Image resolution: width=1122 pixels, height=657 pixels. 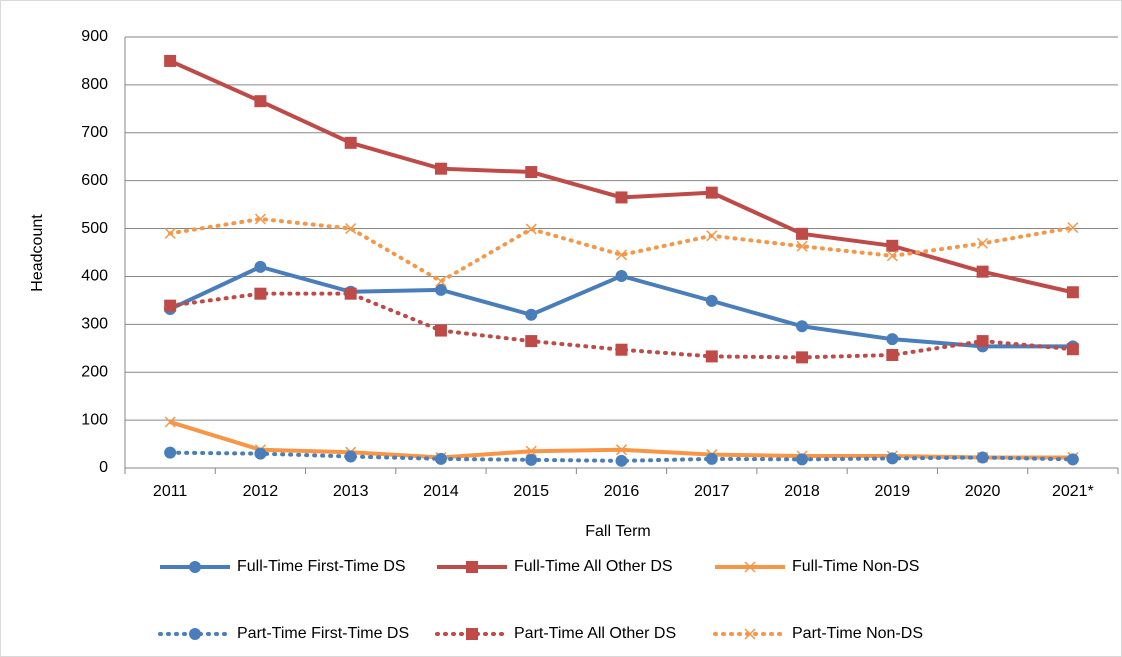 What do you see at coordinates (855, 566) in the screenshot?
I see `legend-label: Full-Time Non-DS` at bounding box center [855, 566].